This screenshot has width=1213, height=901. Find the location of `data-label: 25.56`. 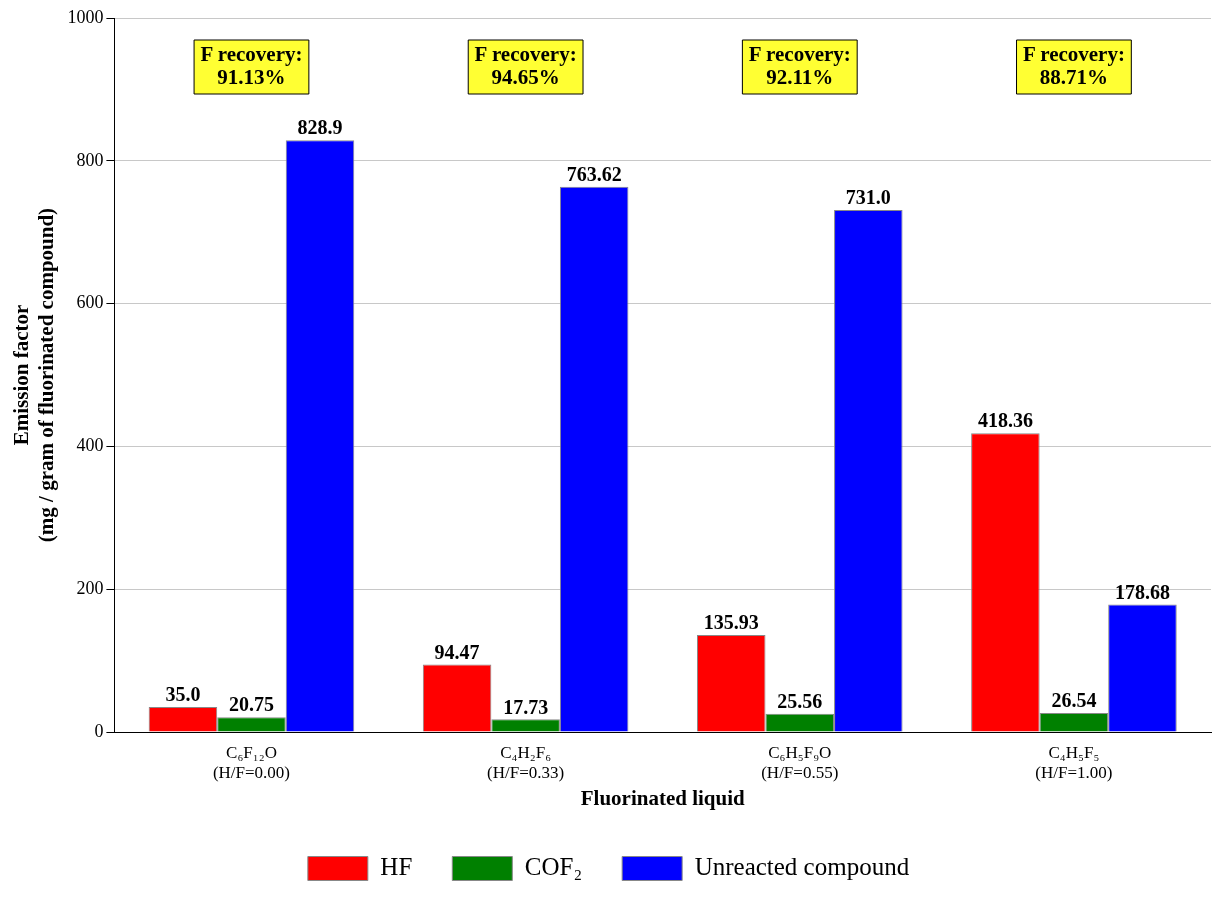

data-label: 25.56 is located at coordinates (800, 700).